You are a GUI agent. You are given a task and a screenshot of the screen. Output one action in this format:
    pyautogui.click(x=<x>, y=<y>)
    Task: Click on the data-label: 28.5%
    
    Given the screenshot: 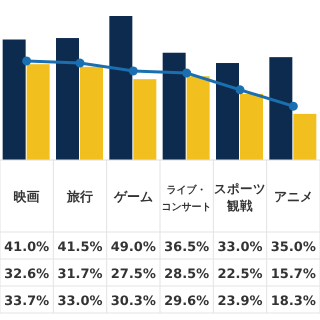 What is the action you would take?
    pyautogui.click(x=187, y=274)
    